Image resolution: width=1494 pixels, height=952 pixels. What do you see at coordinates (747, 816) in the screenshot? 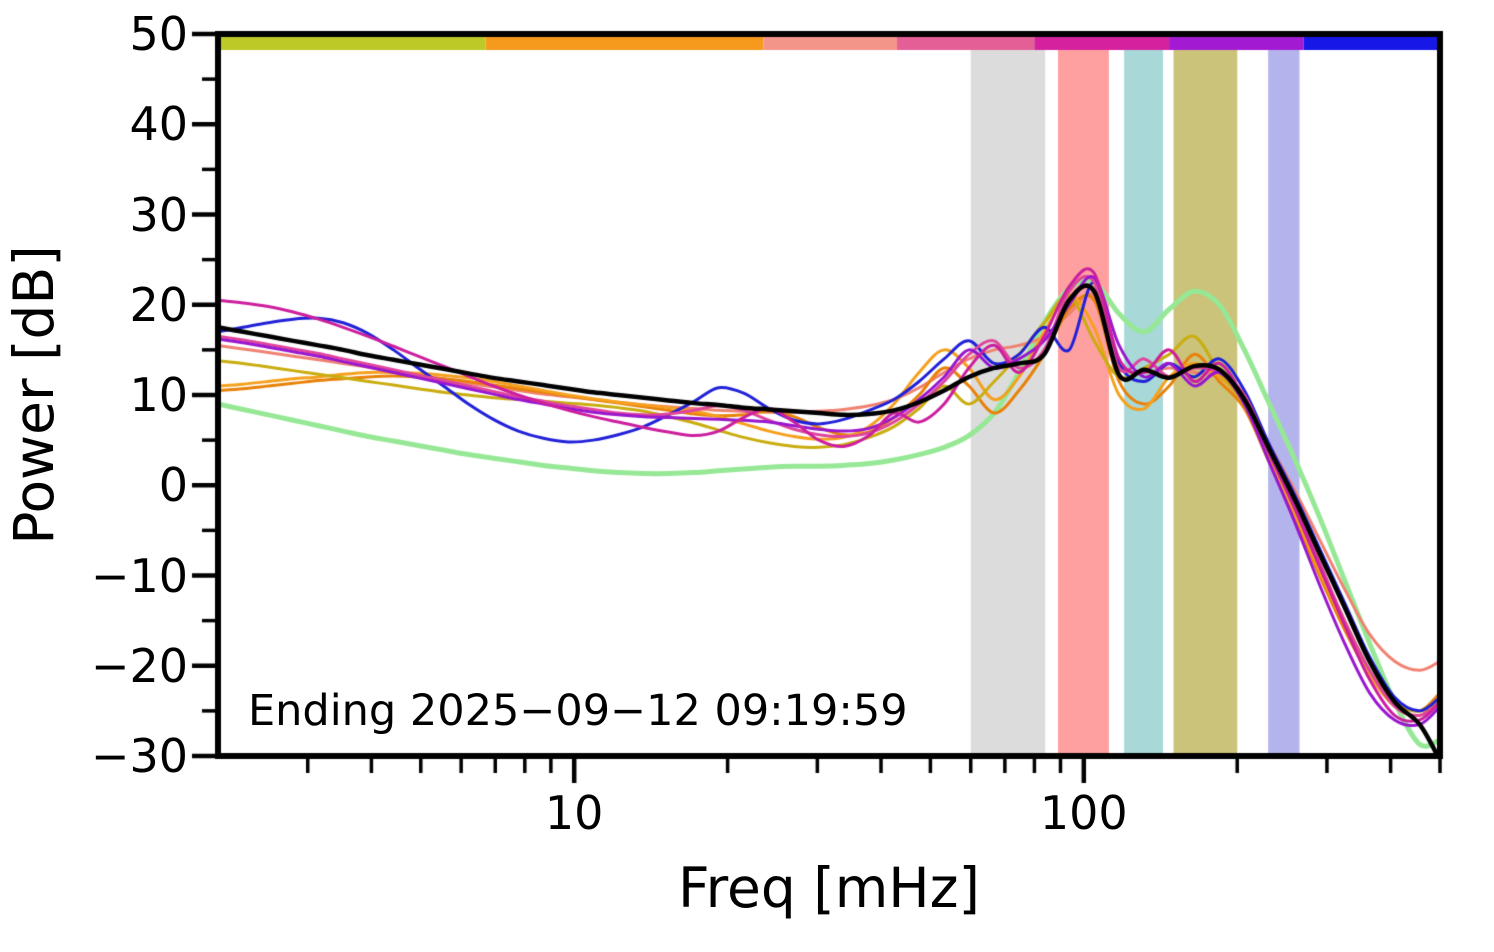
I see `x-axis-tick-labels: 10 100` at bounding box center [747, 816].